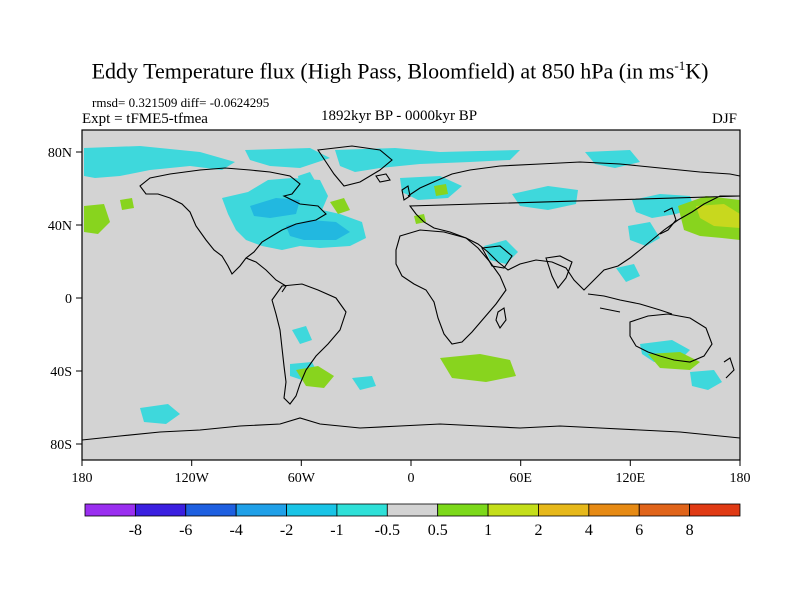 The height and width of the screenshot is (600, 800). Describe the element at coordinates (286, 530) in the screenshot. I see `colorbar-label: -2` at that location.